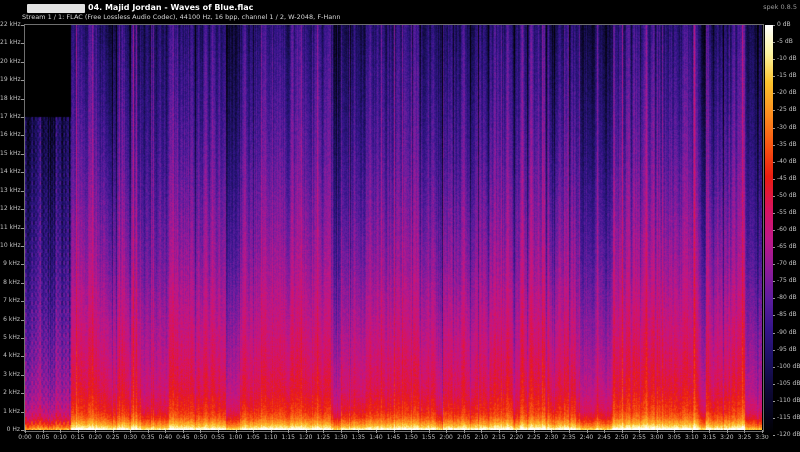 This screenshot has height=452, width=800. What do you see at coordinates (787, 332) in the screenshot?
I see `db-tick-label: -90 dB` at bounding box center [787, 332].